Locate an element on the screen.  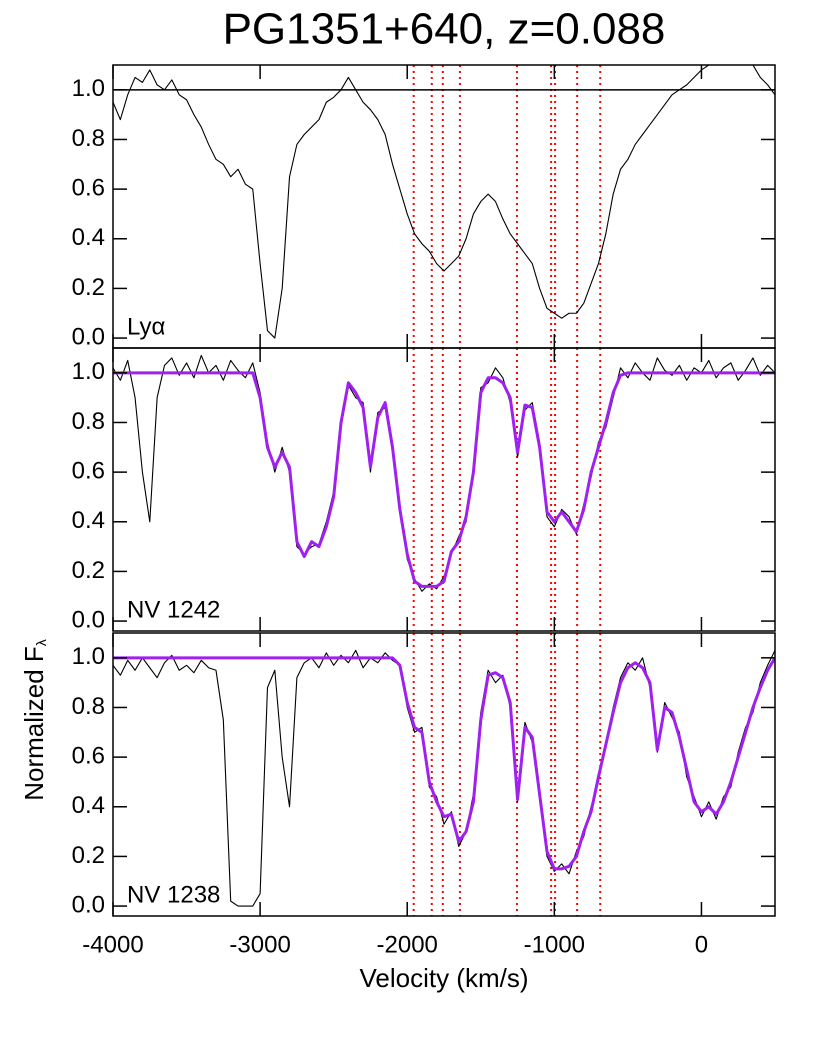
y-axis-label: Normalized Fλ is located at coordinates (34, 720).